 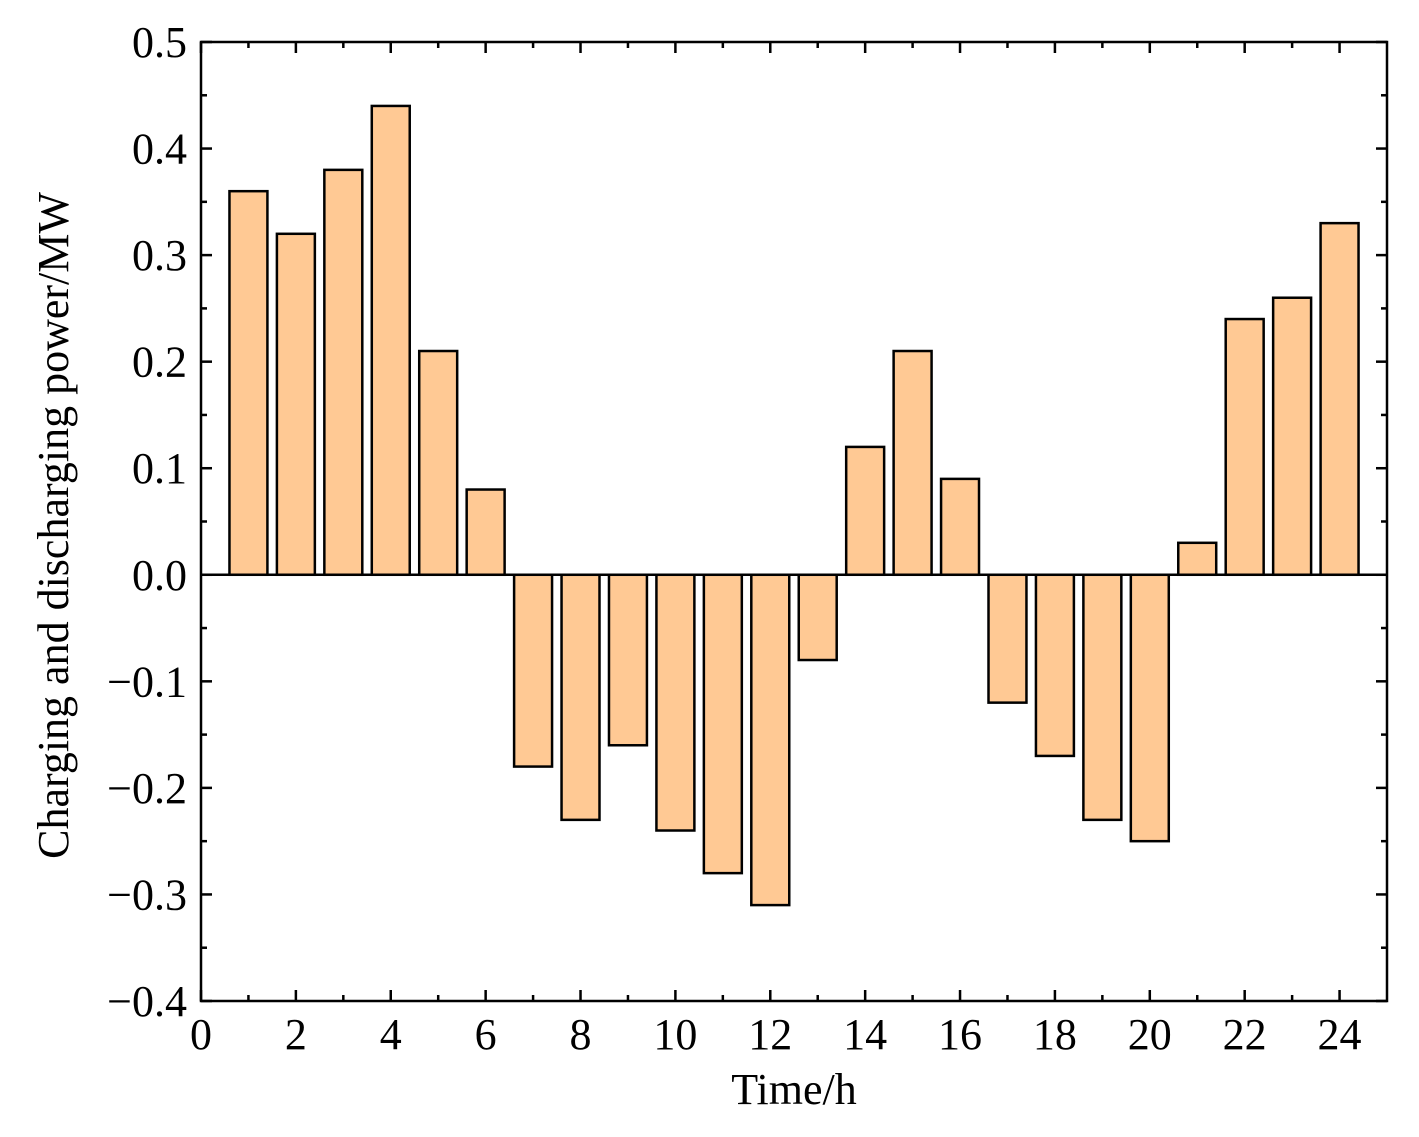 What do you see at coordinates (159, 42) in the screenshot?
I see `y-tick-label: 0.5` at bounding box center [159, 42].